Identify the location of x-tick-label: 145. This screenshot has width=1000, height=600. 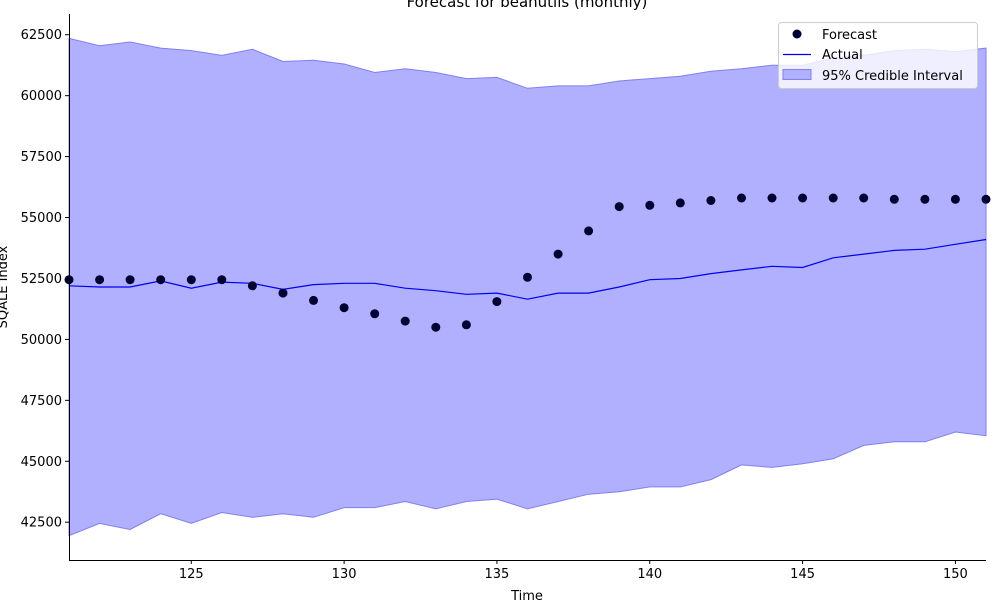
(802, 574).